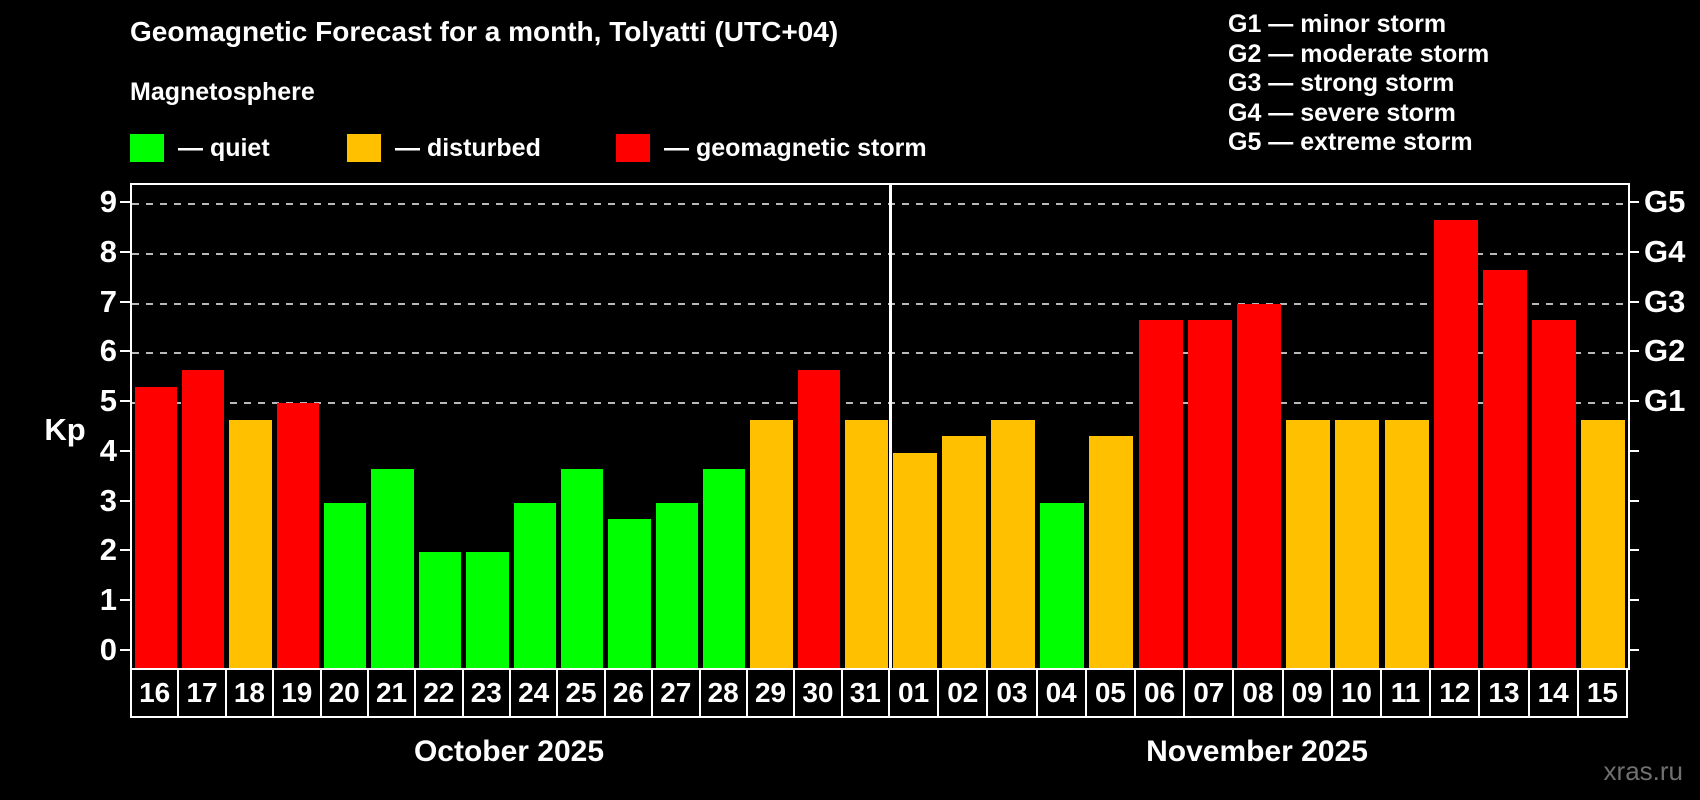 The height and width of the screenshot is (800, 1700). I want to click on day-label-november-15: 15, so click(1602, 693).